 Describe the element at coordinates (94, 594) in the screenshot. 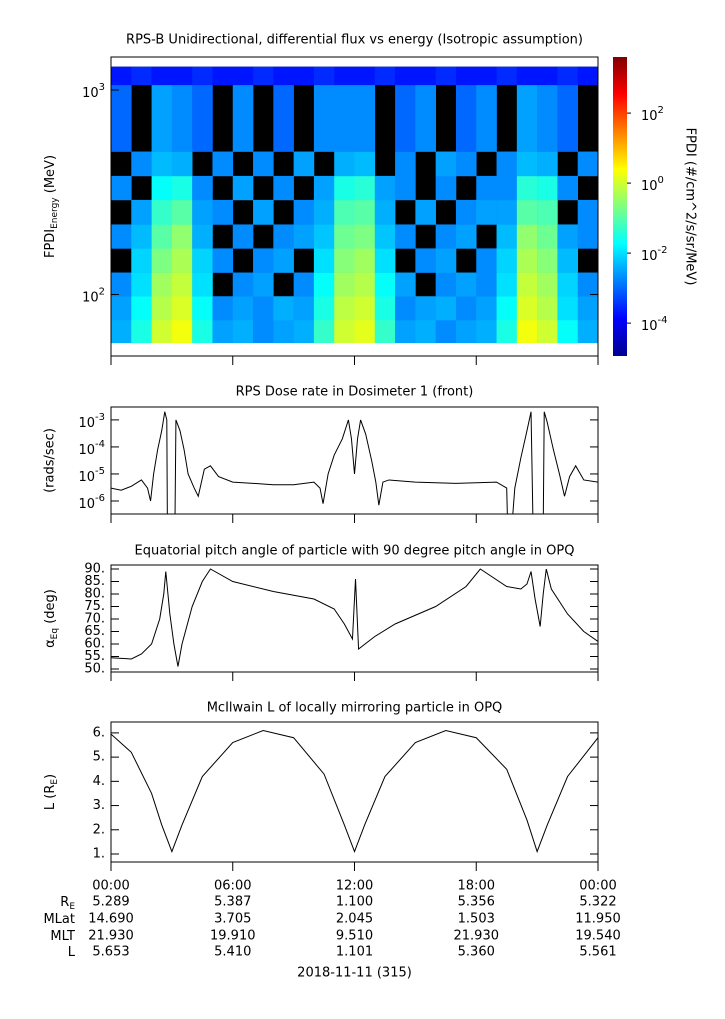

I see `y-tick-label: 80.` at that location.